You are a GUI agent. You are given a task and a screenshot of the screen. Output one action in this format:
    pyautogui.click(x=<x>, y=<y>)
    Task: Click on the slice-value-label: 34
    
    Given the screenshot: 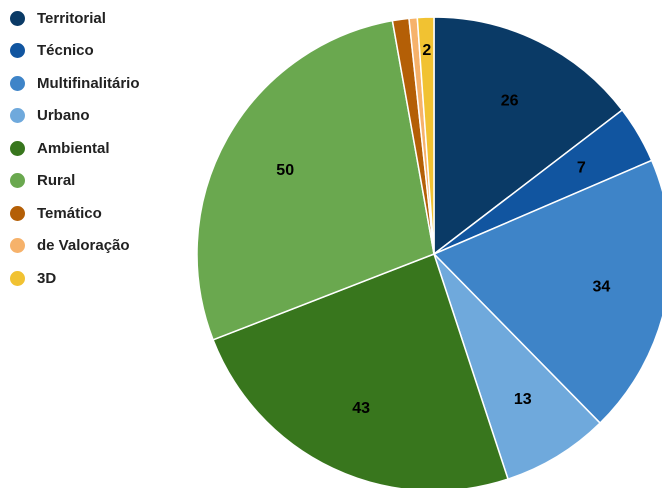 What is the action you would take?
    pyautogui.click(x=602, y=286)
    